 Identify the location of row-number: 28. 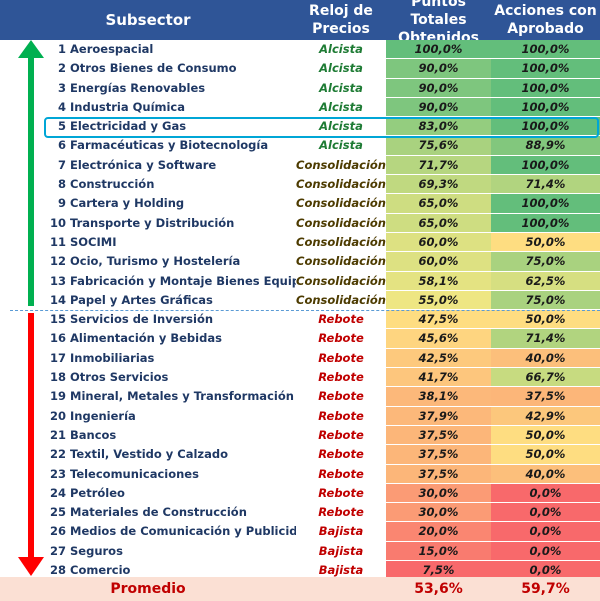
(57, 570).